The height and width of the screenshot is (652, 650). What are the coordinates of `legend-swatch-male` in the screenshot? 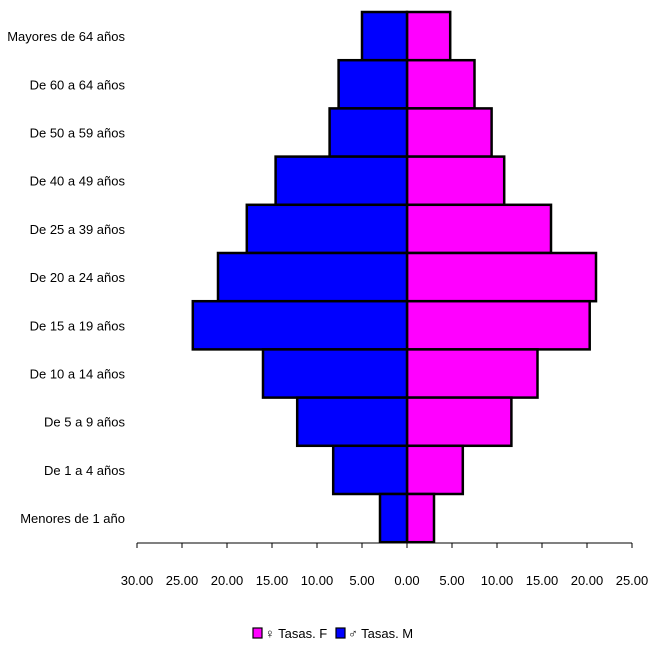 It's located at (340, 633).